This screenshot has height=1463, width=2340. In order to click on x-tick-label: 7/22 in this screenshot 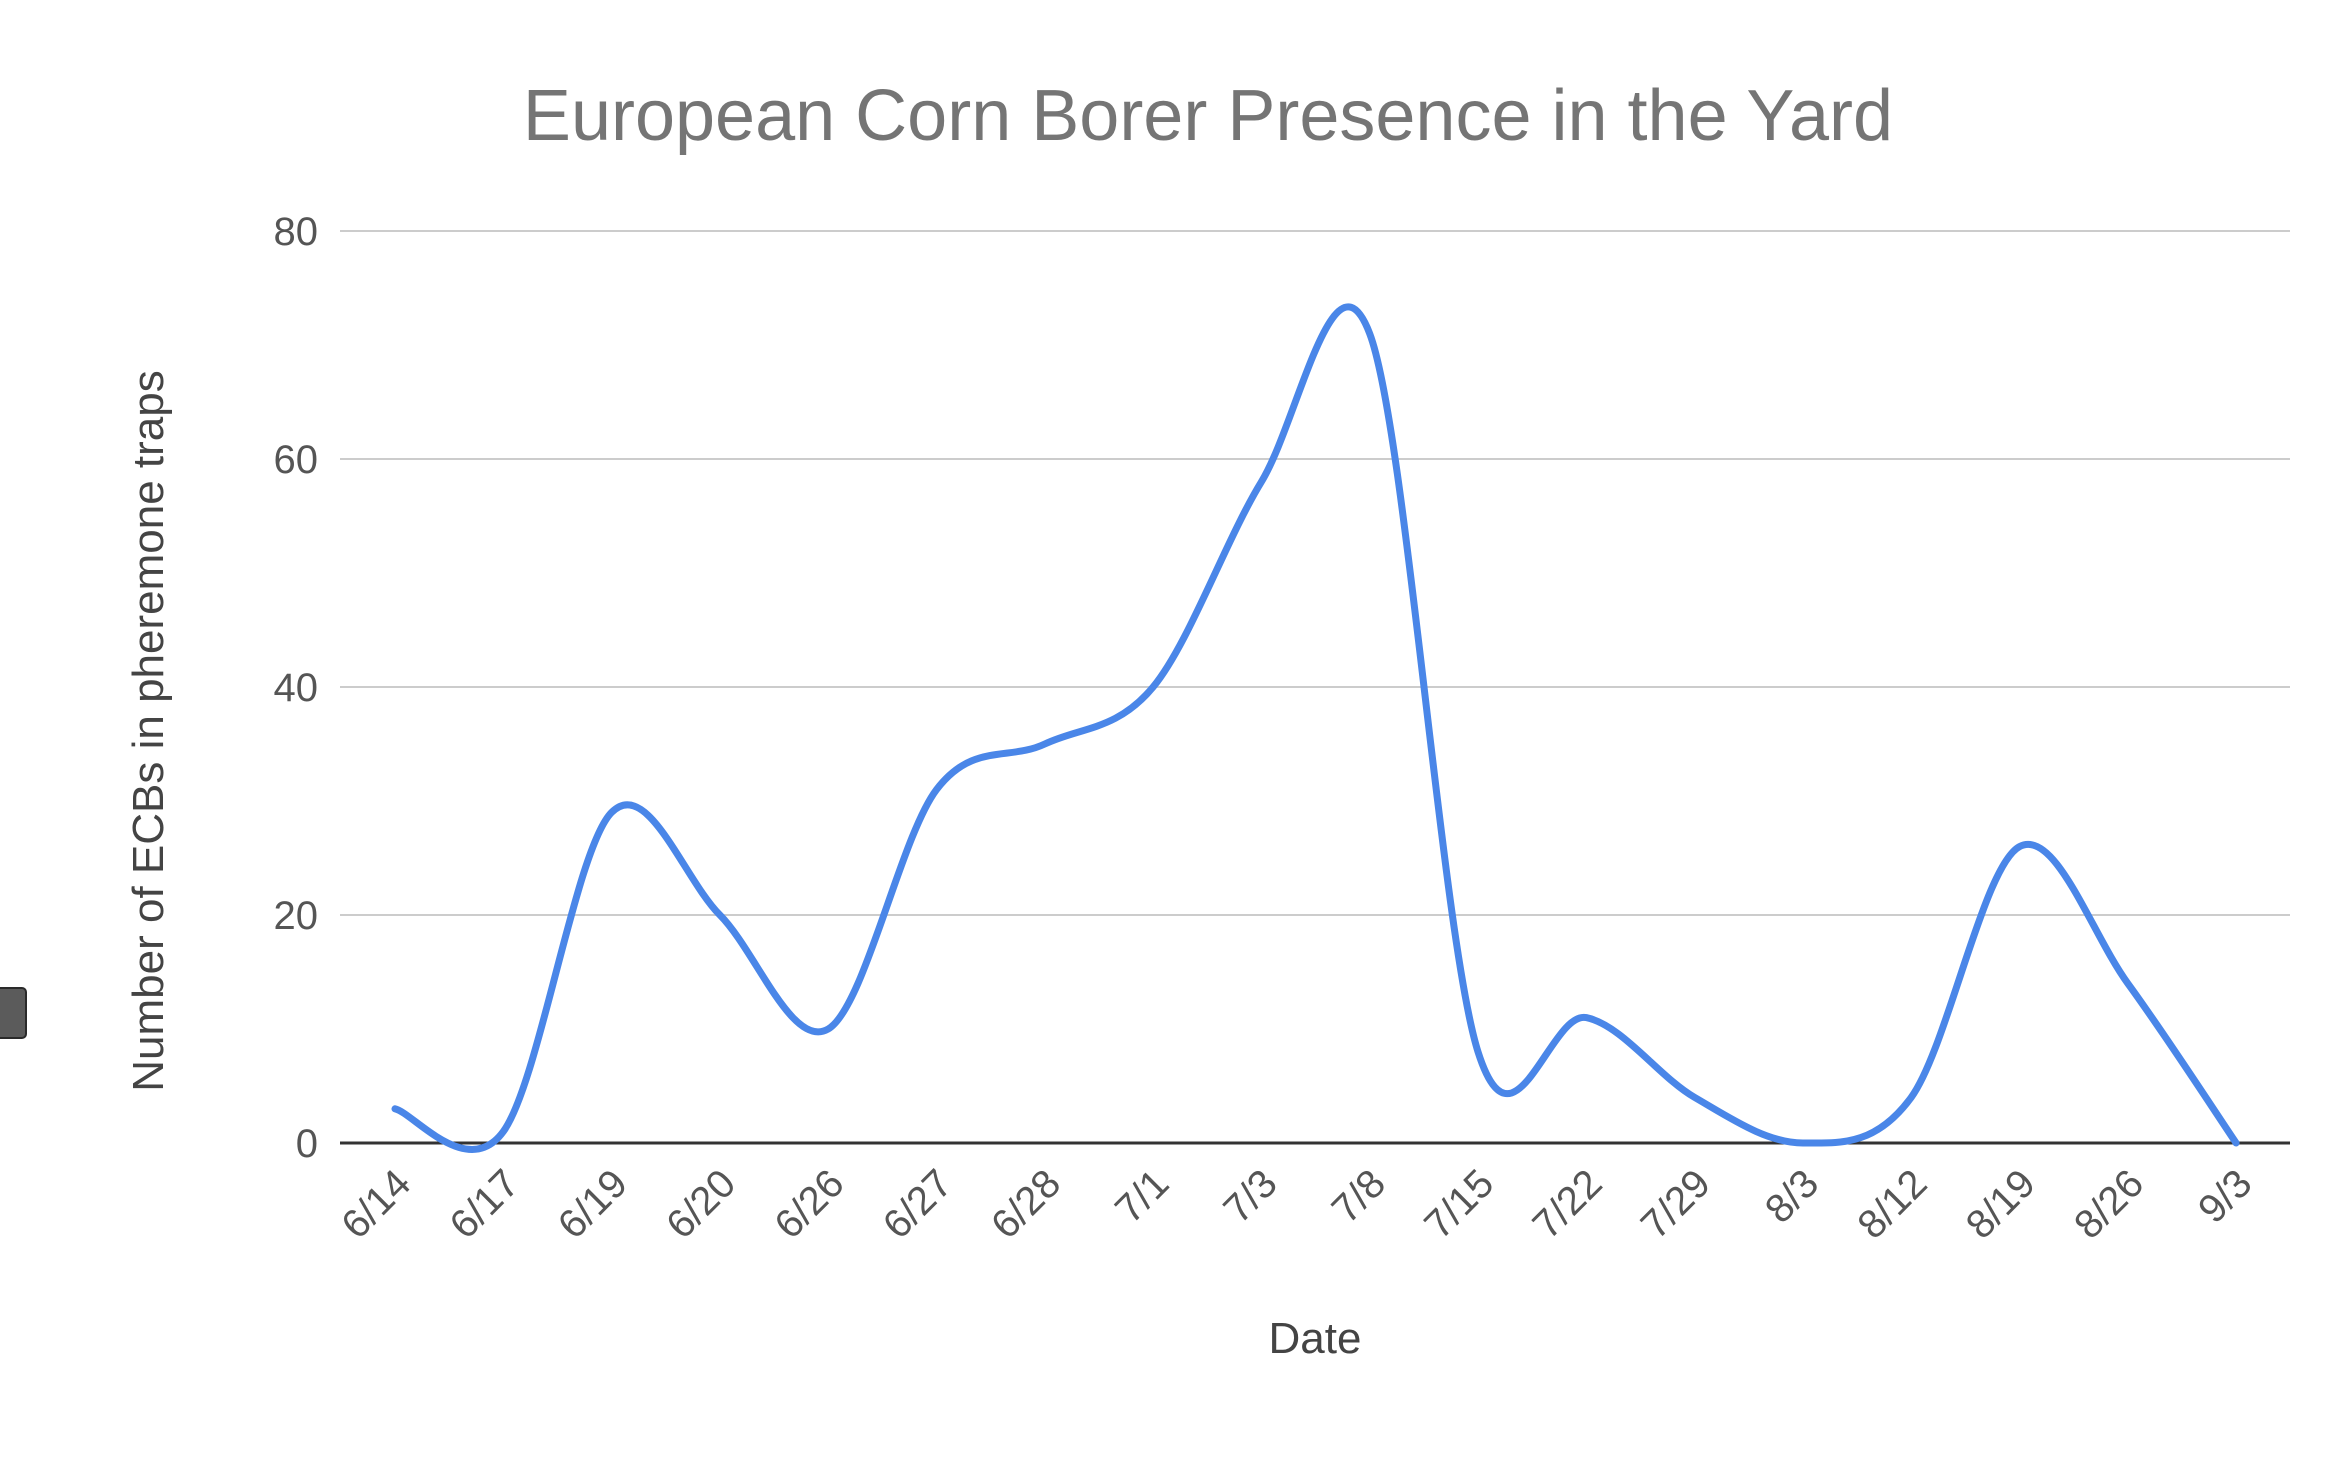, I will do `click(1567, 1204)`.